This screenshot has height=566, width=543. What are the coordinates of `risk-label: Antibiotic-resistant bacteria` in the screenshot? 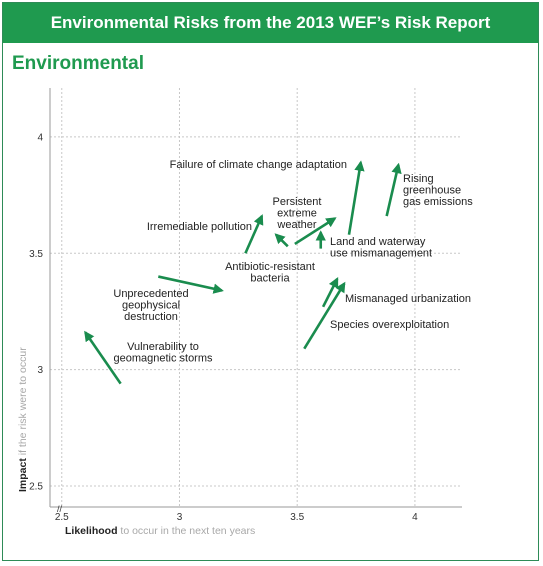 It's located at (270, 273).